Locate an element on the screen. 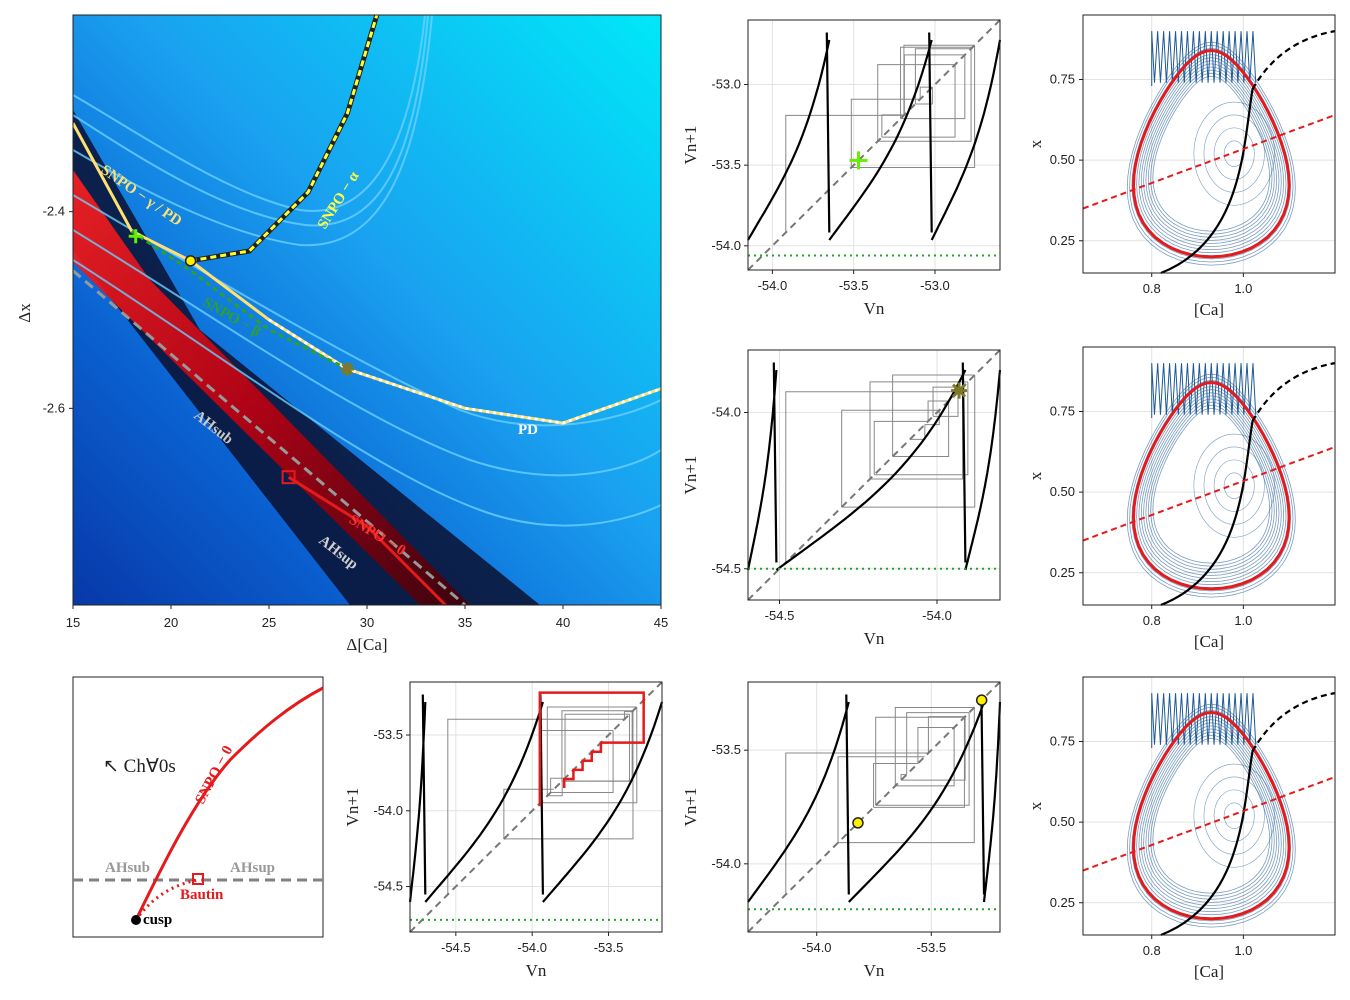 This screenshot has height=1000, width=1350. cusp-ah-sup-label: AHsup is located at coordinates (252, 868).